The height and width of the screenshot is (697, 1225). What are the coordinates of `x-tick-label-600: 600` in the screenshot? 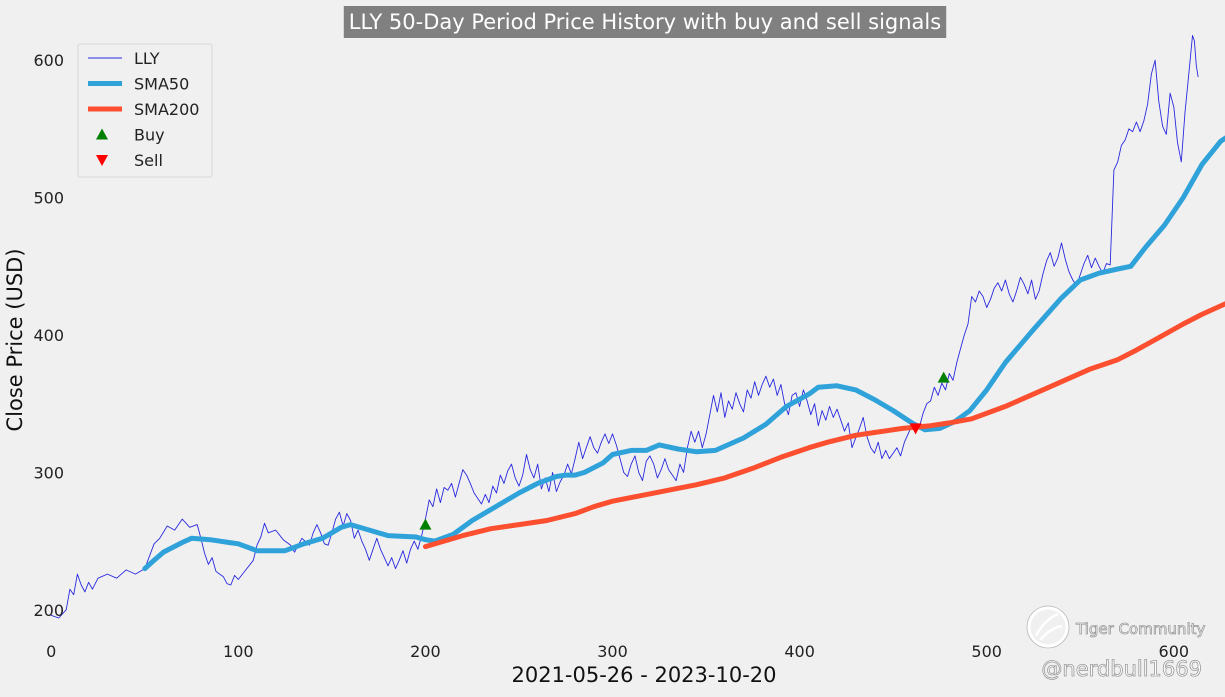 It's located at (1174, 651).